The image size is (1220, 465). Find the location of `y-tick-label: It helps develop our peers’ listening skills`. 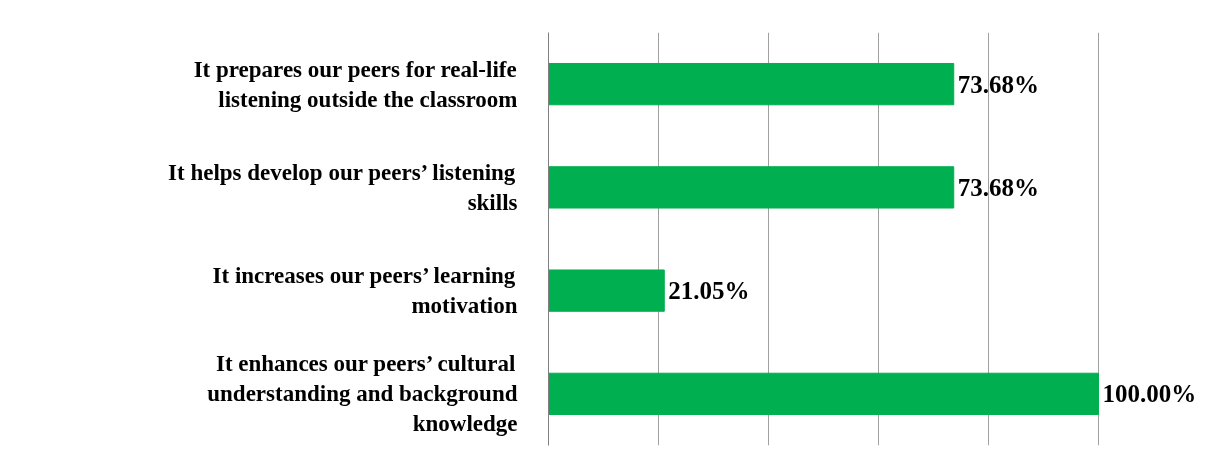

y-tick-label: It helps develop our peers’ listening skills is located at coordinates (343, 187).